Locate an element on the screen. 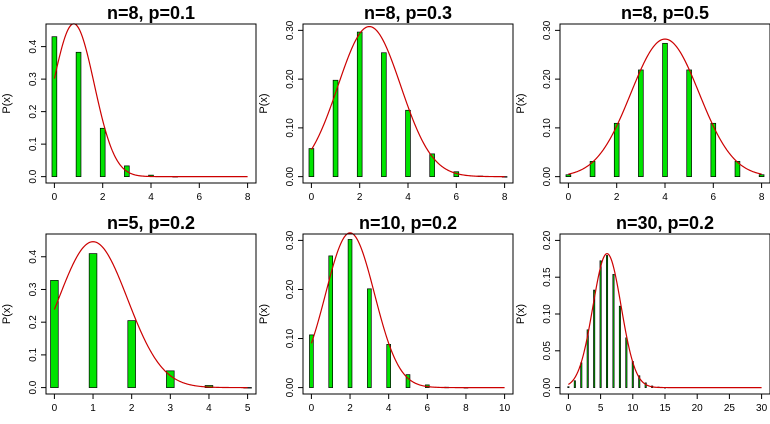 This screenshot has width=770, height=424. chart-title: n=10, p=0.2 is located at coordinates (408, 223).